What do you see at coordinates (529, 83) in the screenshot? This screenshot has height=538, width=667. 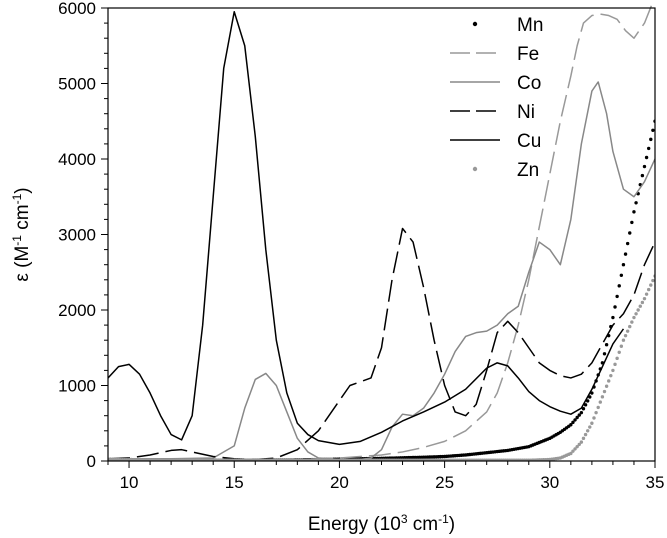 I see `legend-label-co: Co` at bounding box center [529, 83].